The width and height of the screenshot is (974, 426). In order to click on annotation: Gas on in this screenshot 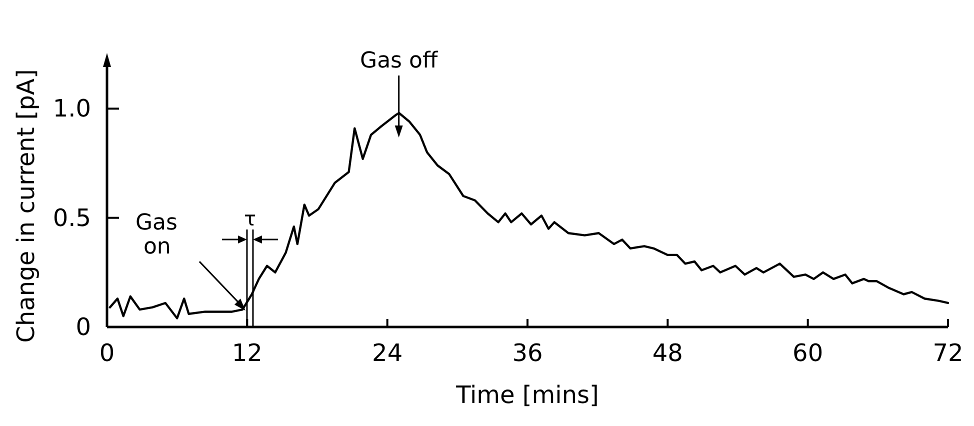, I will do `click(156, 235)`.